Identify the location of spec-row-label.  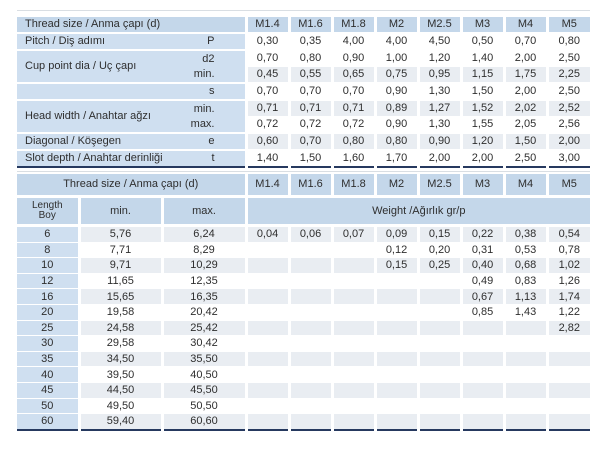
(100, 91).